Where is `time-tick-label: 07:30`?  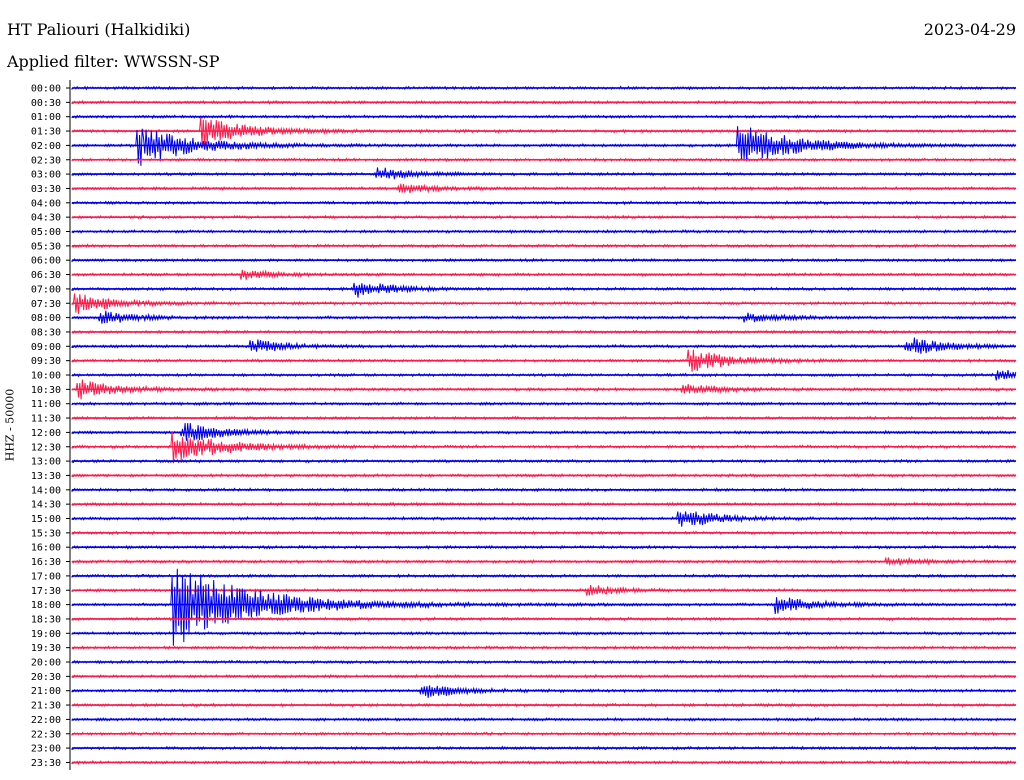 time-tick-label: 07:30 is located at coordinates (46, 304).